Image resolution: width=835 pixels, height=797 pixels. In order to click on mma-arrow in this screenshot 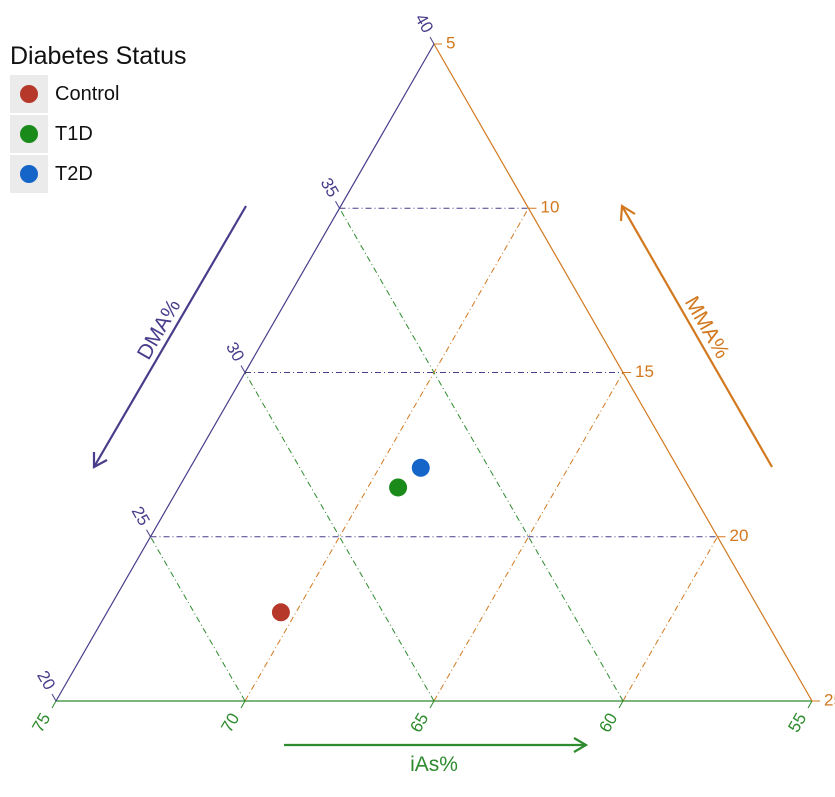, I will do `click(697, 336)`.